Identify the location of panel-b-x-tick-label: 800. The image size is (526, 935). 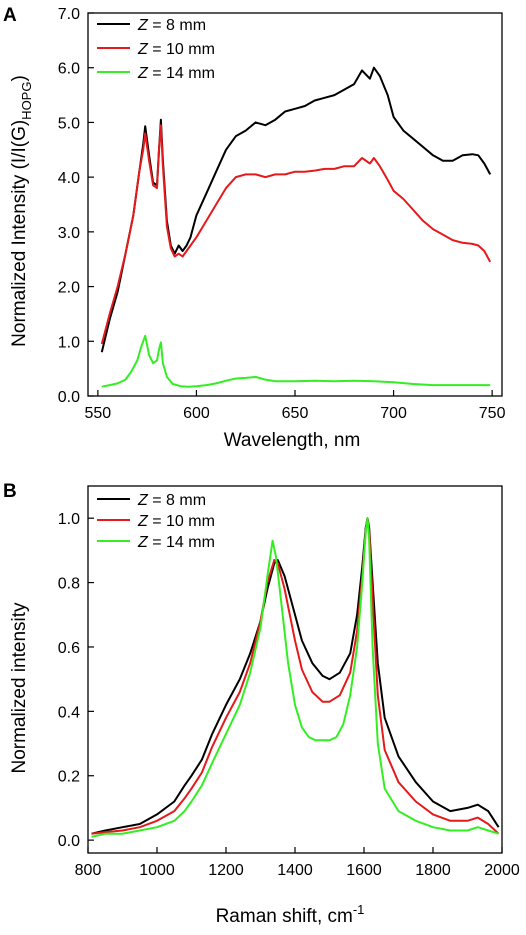
(88, 870).